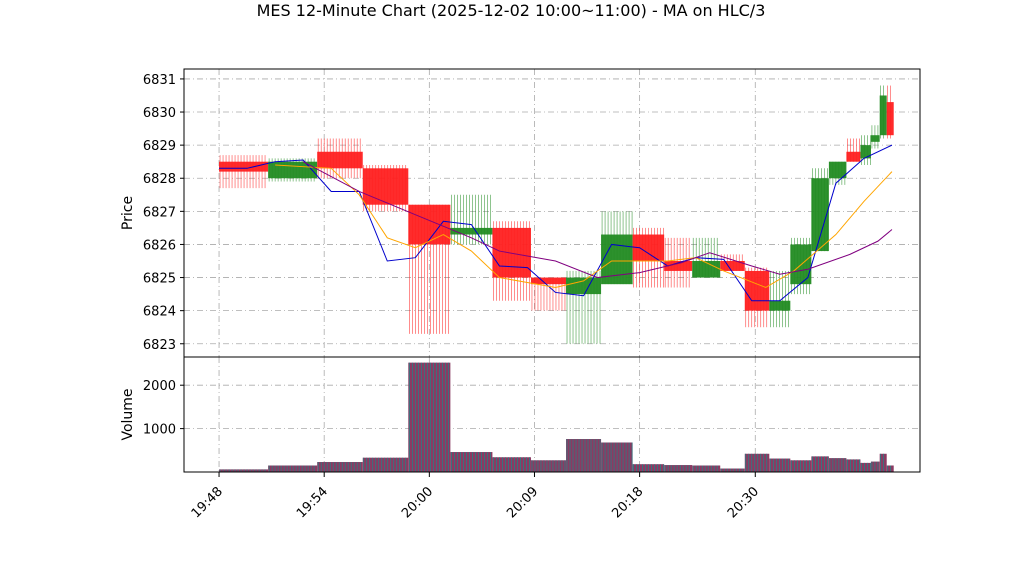  Describe the element at coordinates (417, 502) in the screenshot. I see `x-tick-label: 20:00` at that location.